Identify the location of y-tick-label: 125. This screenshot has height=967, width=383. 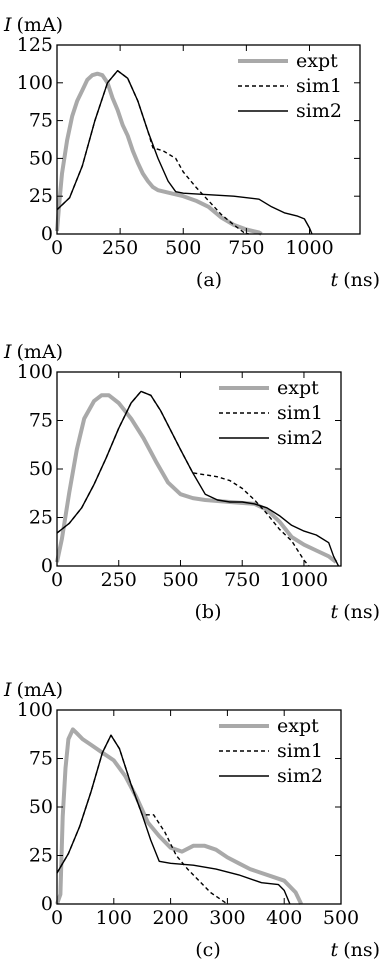
(35, 45).